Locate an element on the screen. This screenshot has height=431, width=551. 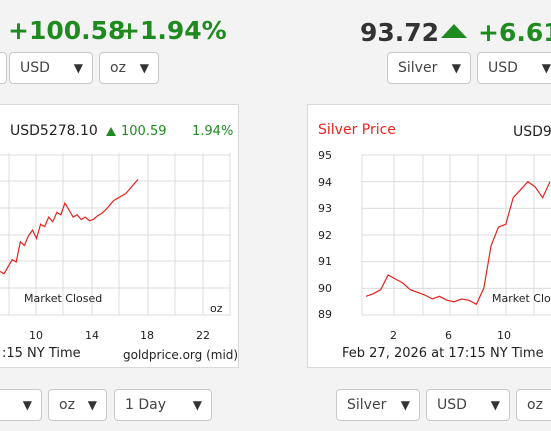
silver-metal-select: Silver ▼ is located at coordinates (429, 68).